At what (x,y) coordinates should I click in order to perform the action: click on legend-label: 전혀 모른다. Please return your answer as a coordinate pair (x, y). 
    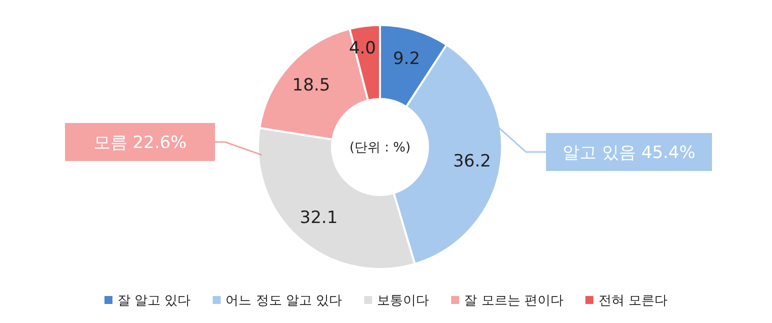
    Looking at the image, I should click on (633, 301).